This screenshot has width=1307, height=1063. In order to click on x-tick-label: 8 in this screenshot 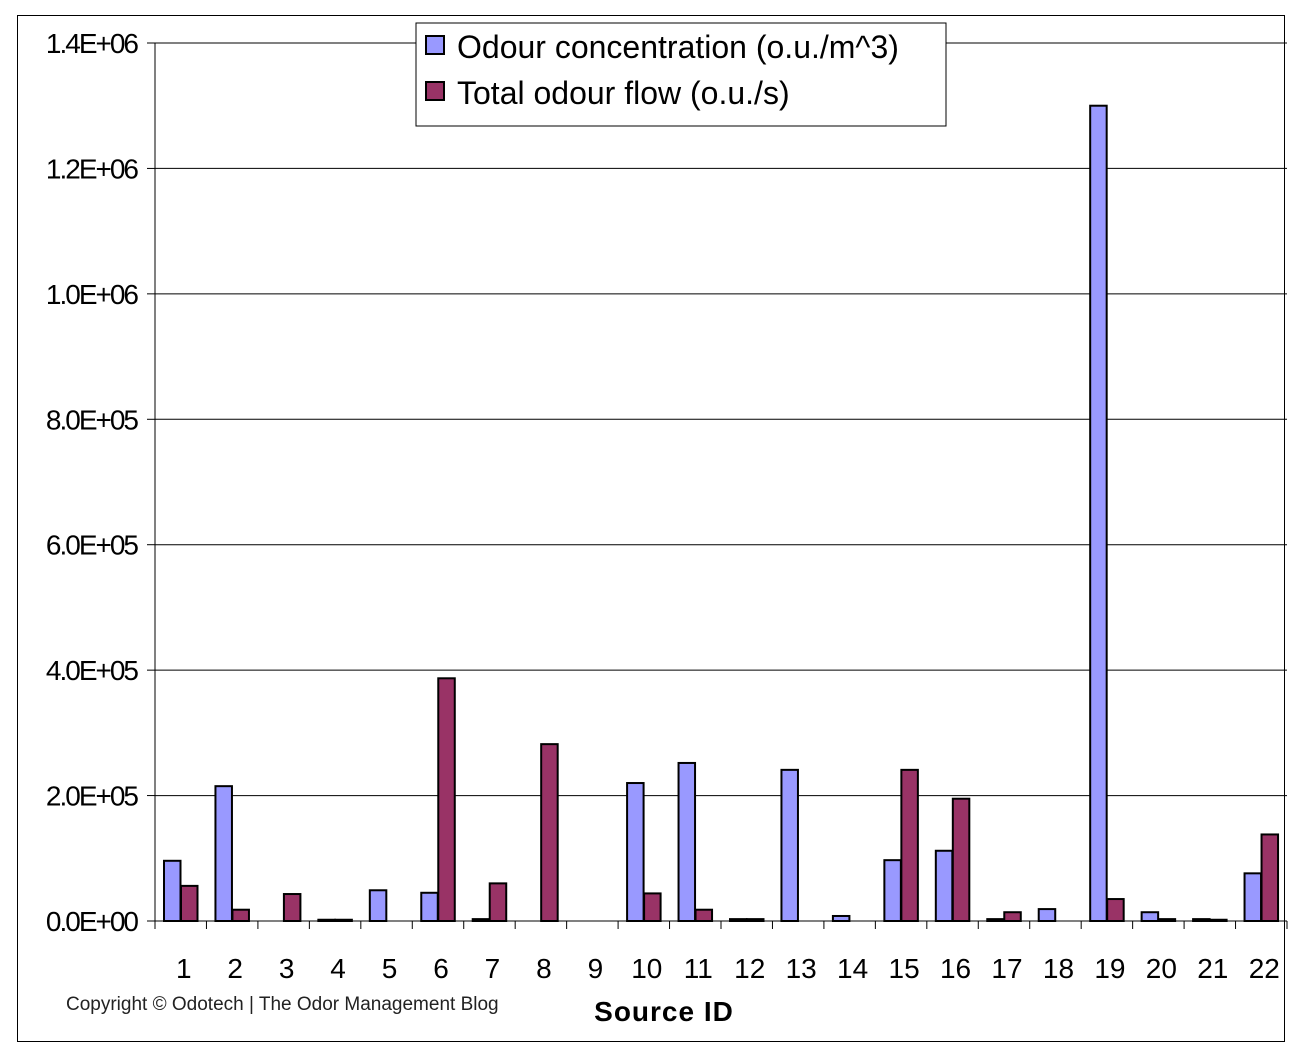, I will do `click(544, 968)`.